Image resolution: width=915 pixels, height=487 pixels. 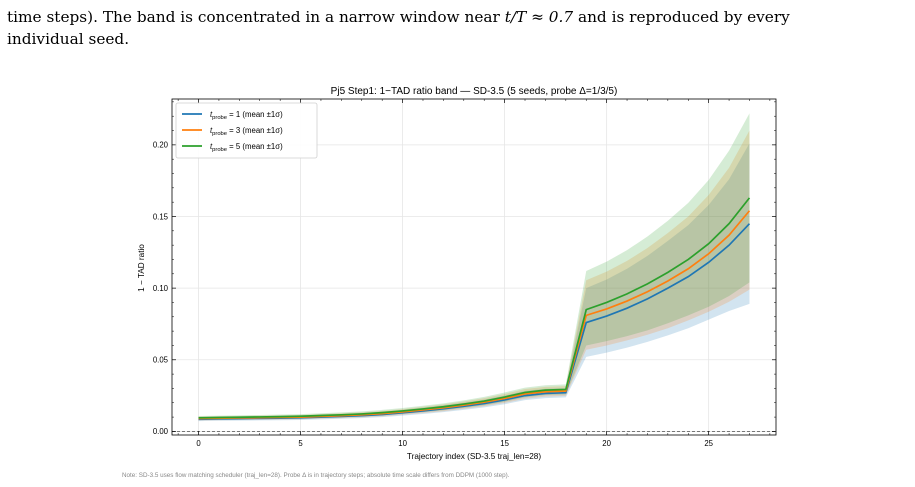 What do you see at coordinates (68, 39) in the screenshot?
I see `paragraph-line-2: individual seed.` at bounding box center [68, 39].